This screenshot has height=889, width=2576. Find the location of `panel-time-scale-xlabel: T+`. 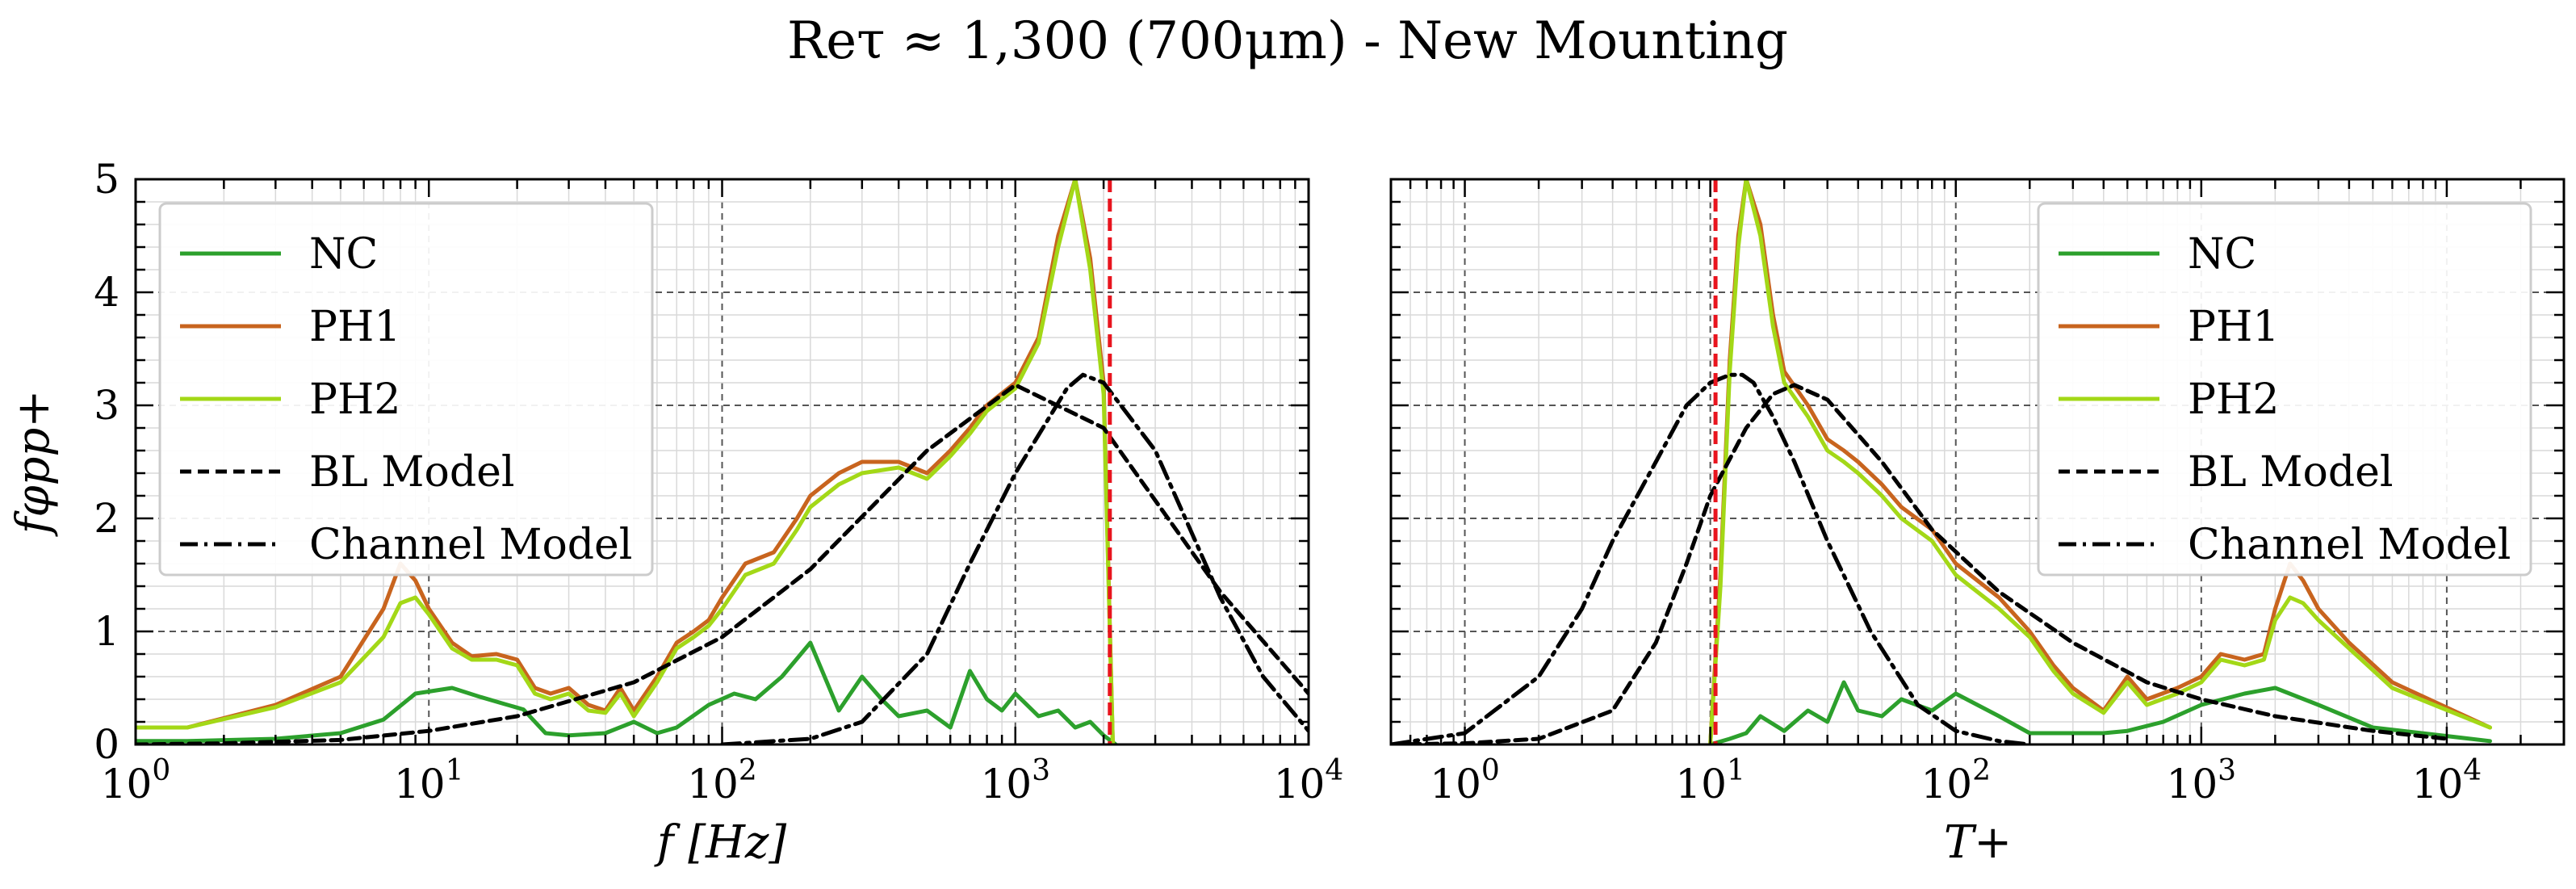

panel-time-scale-xlabel: T+ is located at coordinates (1978, 843).